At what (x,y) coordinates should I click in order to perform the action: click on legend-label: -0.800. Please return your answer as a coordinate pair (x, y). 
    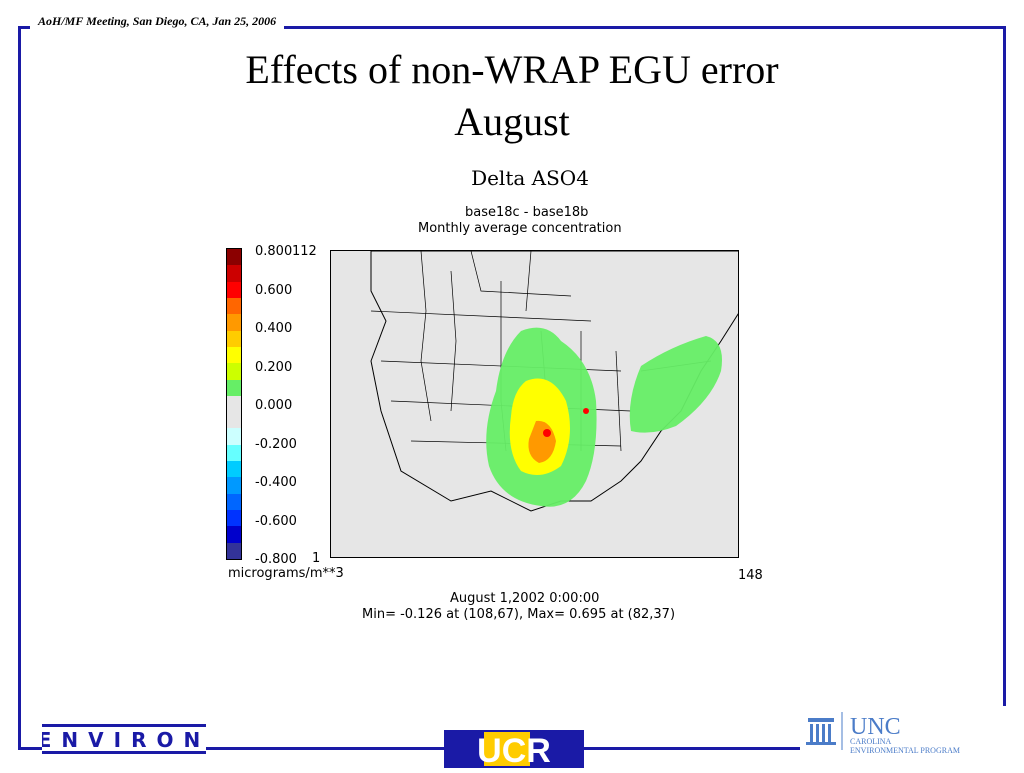
    Looking at the image, I should click on (276, 559).